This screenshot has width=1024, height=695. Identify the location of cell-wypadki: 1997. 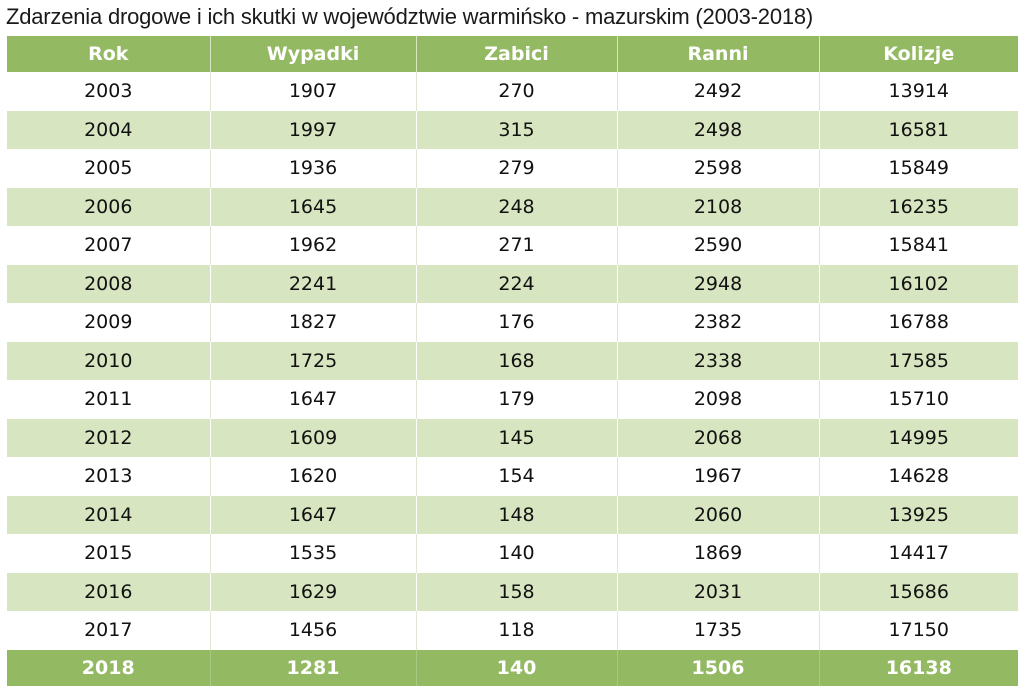
(312, 129).